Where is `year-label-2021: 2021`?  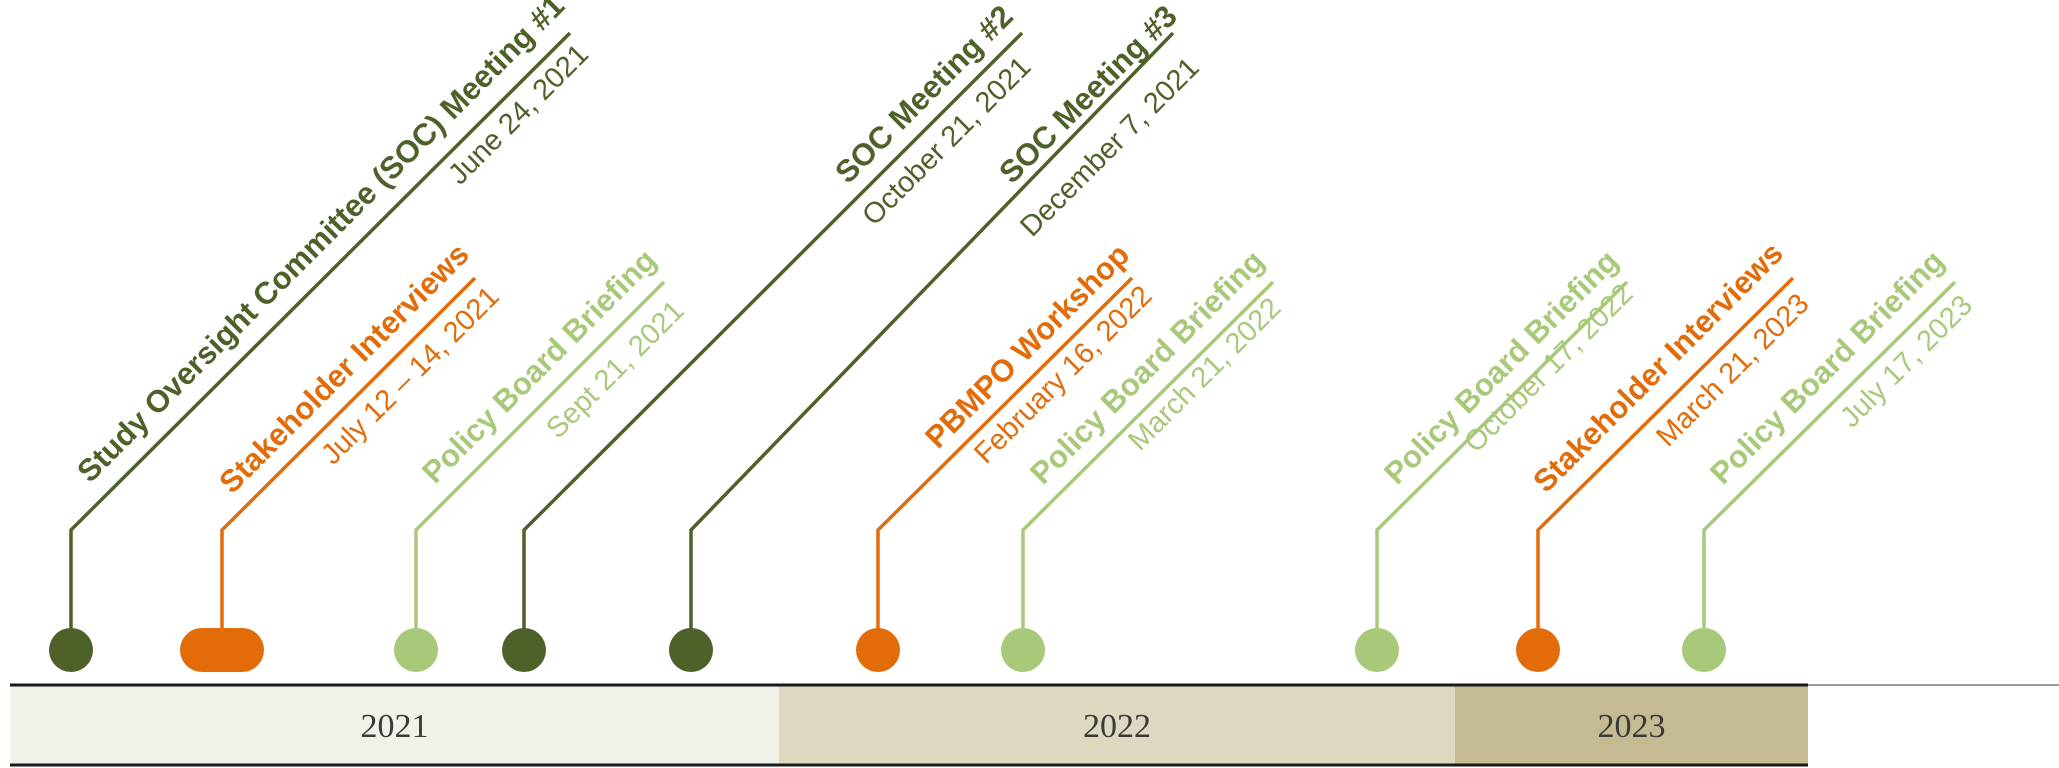
year-label-2021: 2021 is located at coordinates (395, 726).